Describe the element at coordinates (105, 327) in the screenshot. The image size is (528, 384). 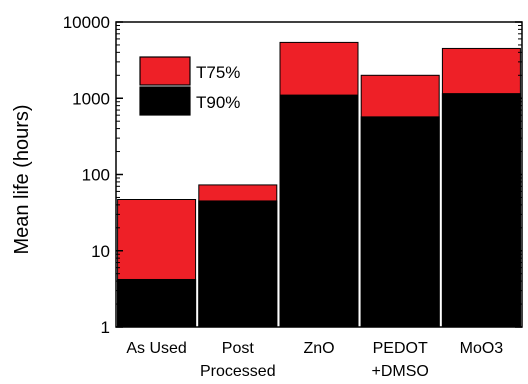
I see `y-tick-label-0: 1` at that location.